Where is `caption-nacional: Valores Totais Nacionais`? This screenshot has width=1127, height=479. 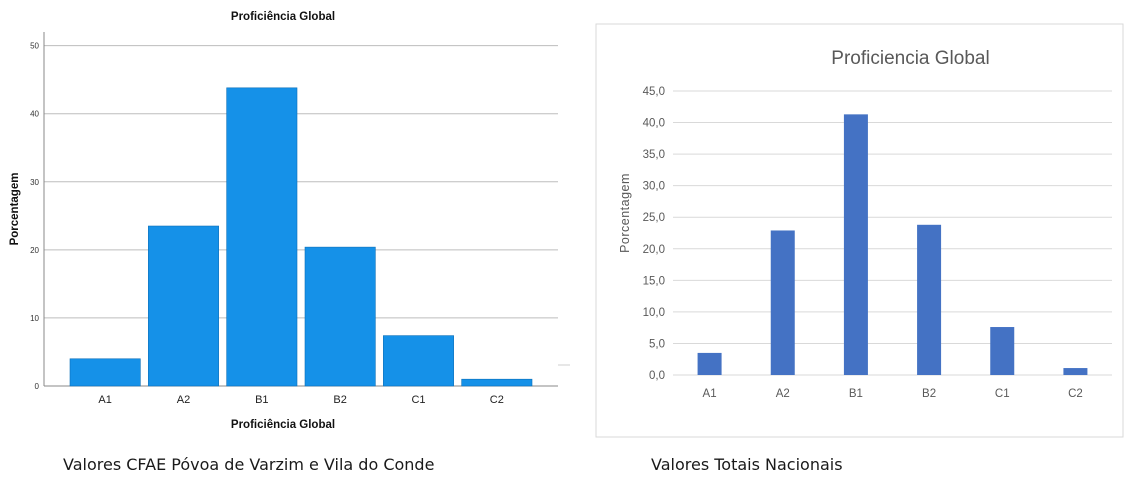
caption-nacional: Valores Totais Nacionais is located at coordinates (747, 464).